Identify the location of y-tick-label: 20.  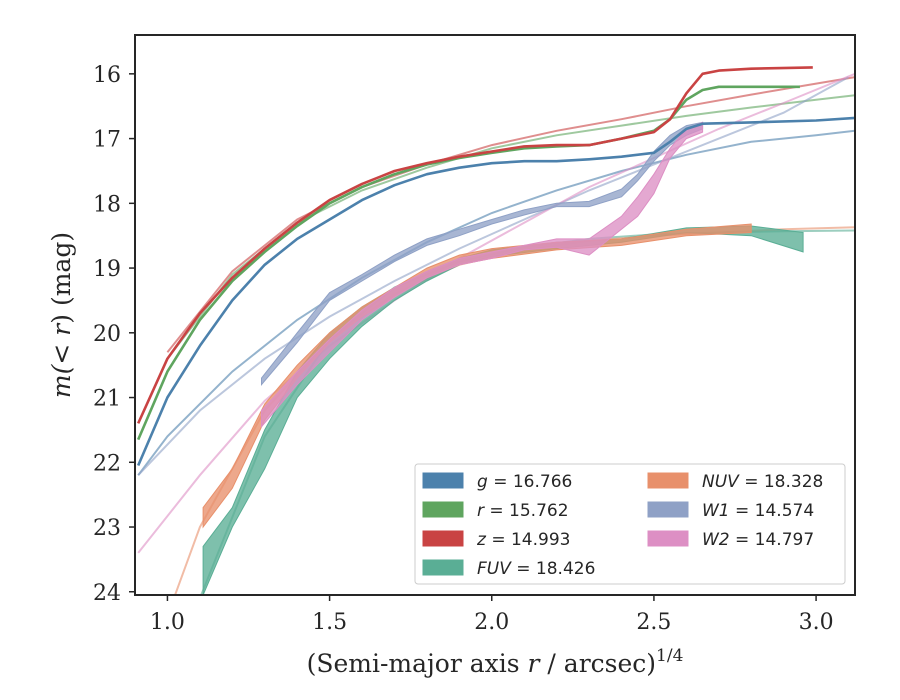
(107, 334).